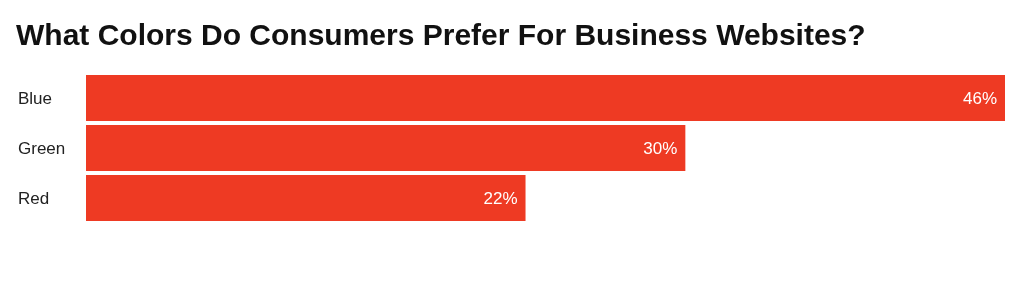 This screenshot has width=1024, height=292. Describe the element at coordinates (42, 148) in the screenshot. I see `y-tick-label: Green` at that location.